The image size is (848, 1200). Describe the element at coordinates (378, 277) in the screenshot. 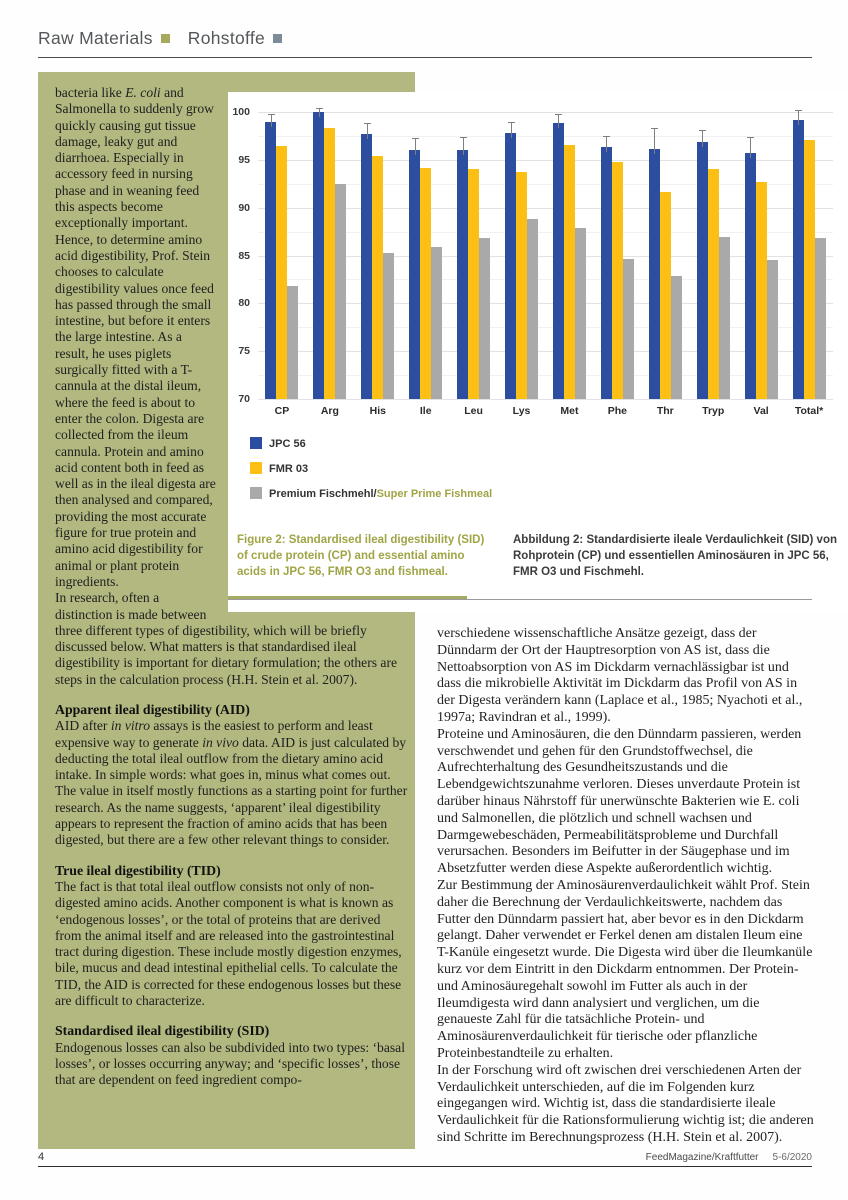

I see `bar-fmr-03-his` at that location.